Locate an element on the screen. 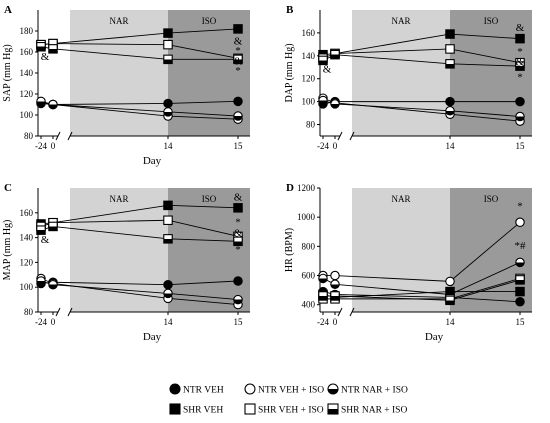  x-axis-label: Day is located at coordinates (152, 337).